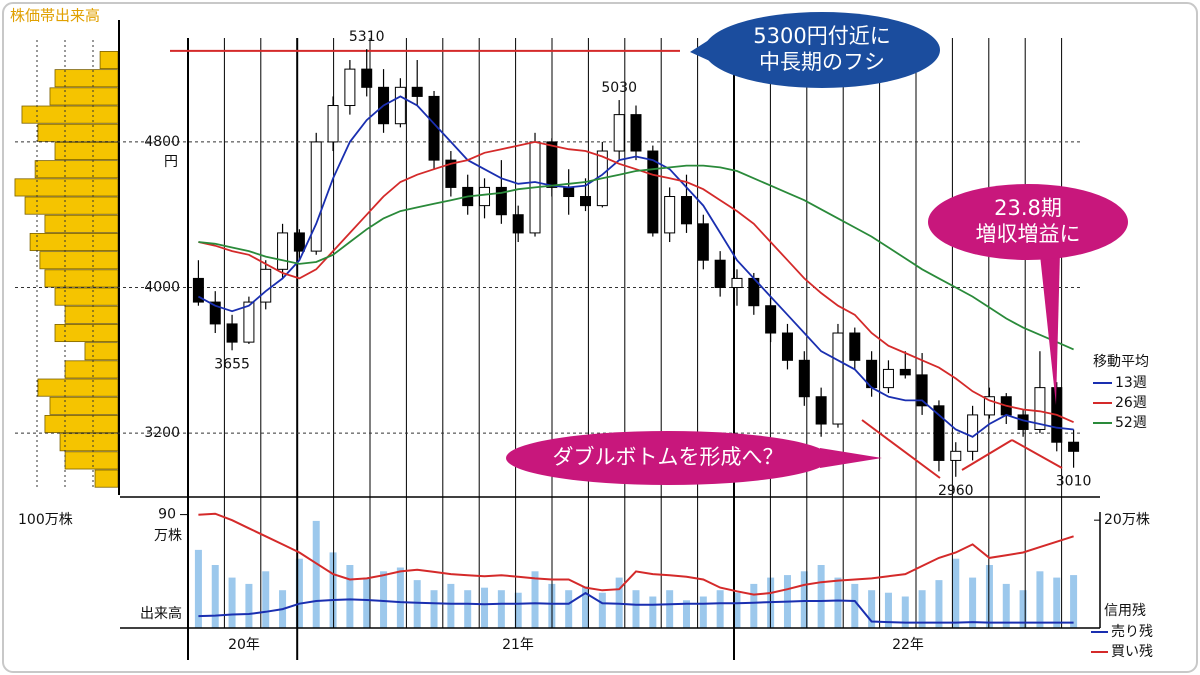 Image resolution: width=1200 pixels, height=675 pixels. Describe the element at coordinates (1125, 611) in the screenshot. I see `margin-legend-title: 信用残` at that location.